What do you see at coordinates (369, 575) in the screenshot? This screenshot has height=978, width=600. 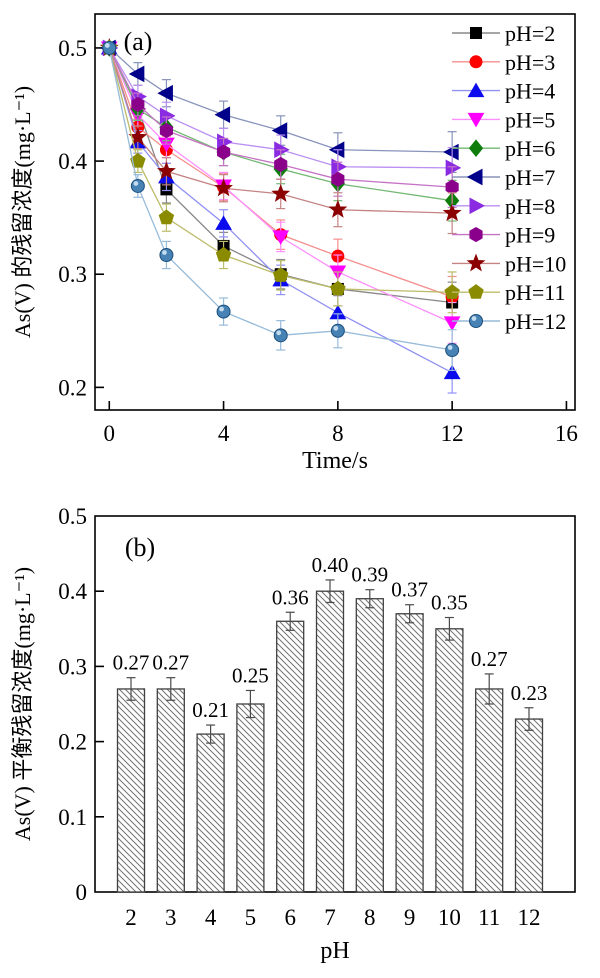 I see `bar-value-label: 0.39` at bounding box center [369, 575].